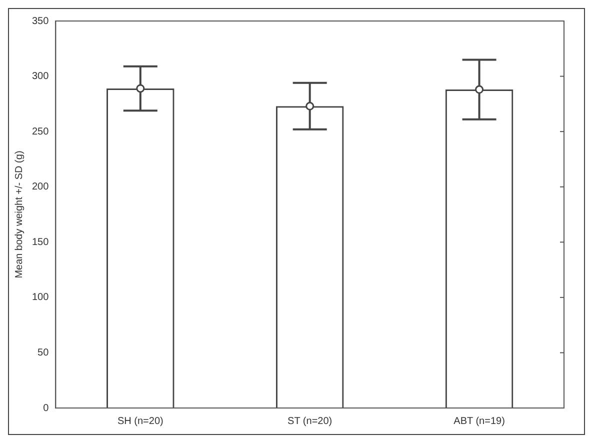  What do you see at coordinates (41, 21) in the screenshot?
I see `y-tick-label: 350` at bounding box center [41, 21].